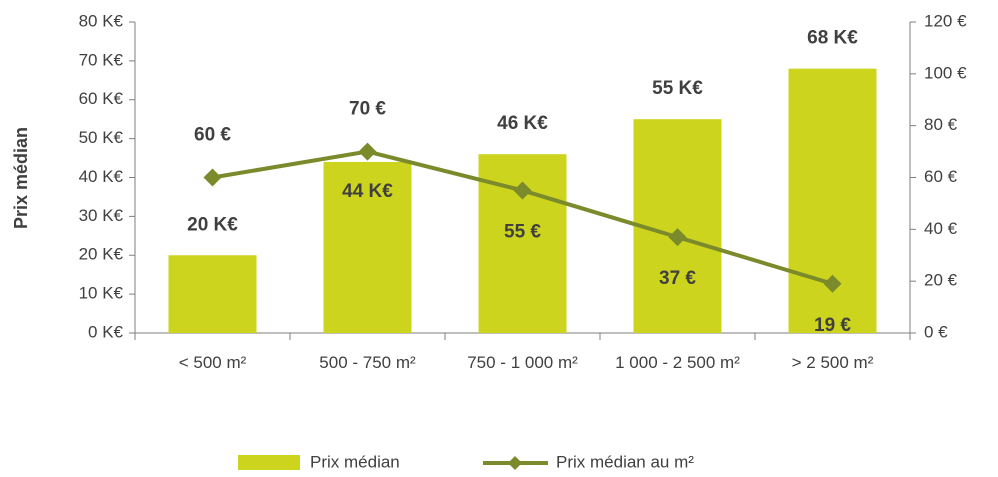 The height and width of the screenshot is (477, 998). Describe the element at coordinates (677, 278) in the screenshot. I see `line-value-label: 37 €` at that location.